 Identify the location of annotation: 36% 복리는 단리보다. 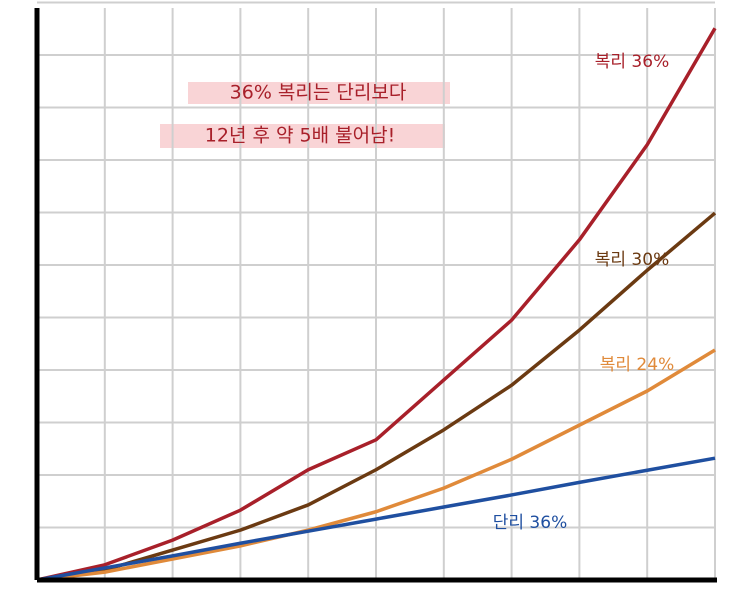
(318, 93).